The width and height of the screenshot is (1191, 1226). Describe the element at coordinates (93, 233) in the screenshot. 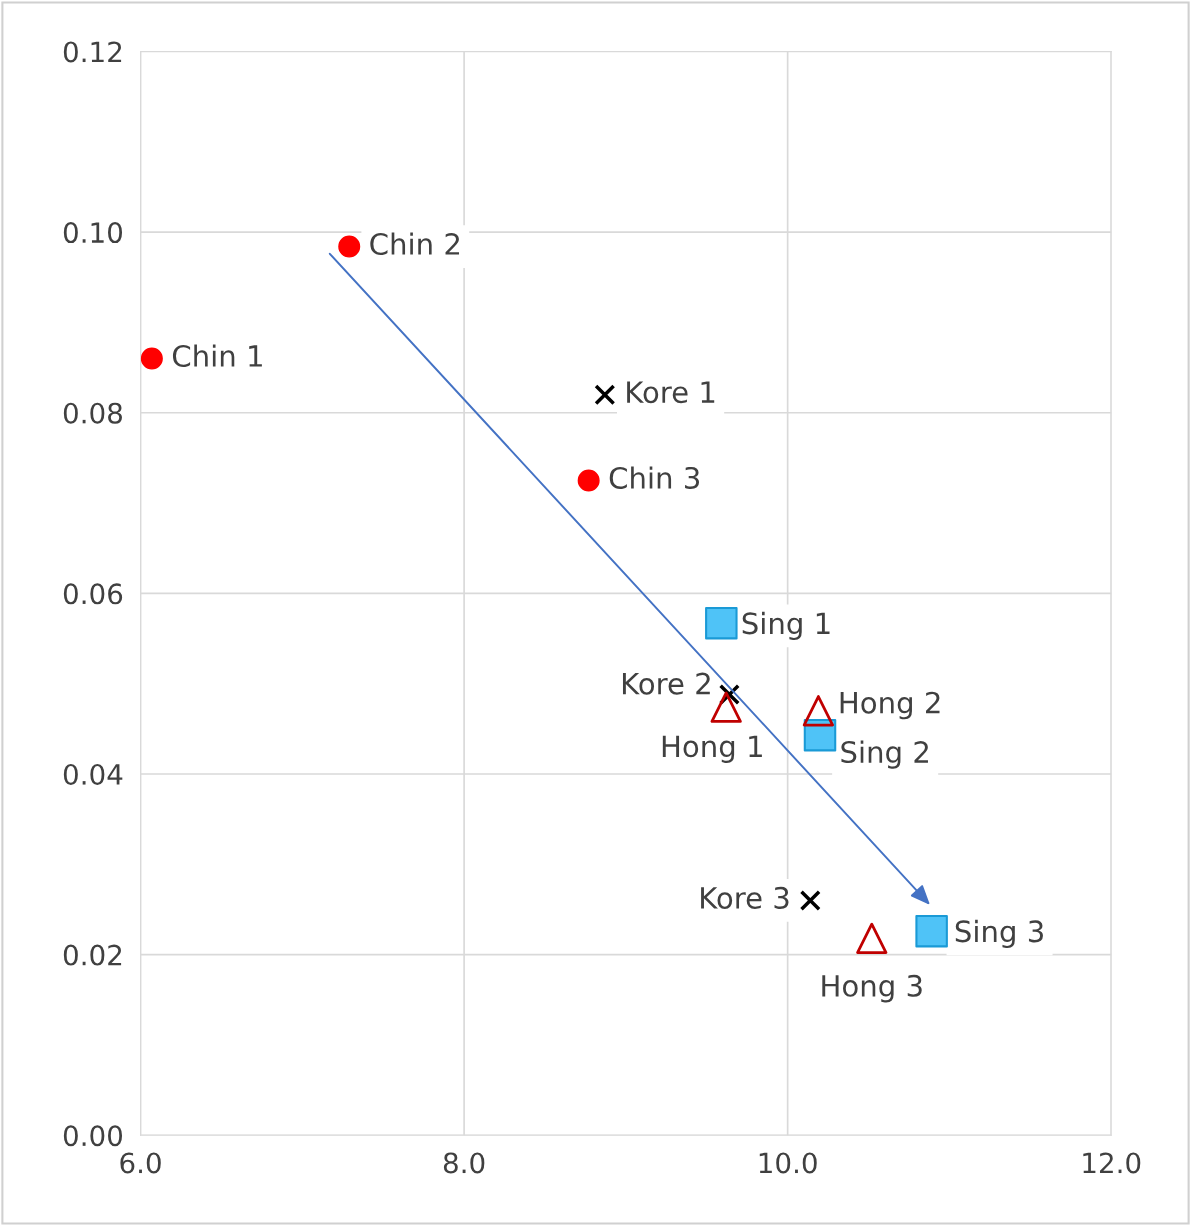

I see `y-tick-label: 0.10` at that location.